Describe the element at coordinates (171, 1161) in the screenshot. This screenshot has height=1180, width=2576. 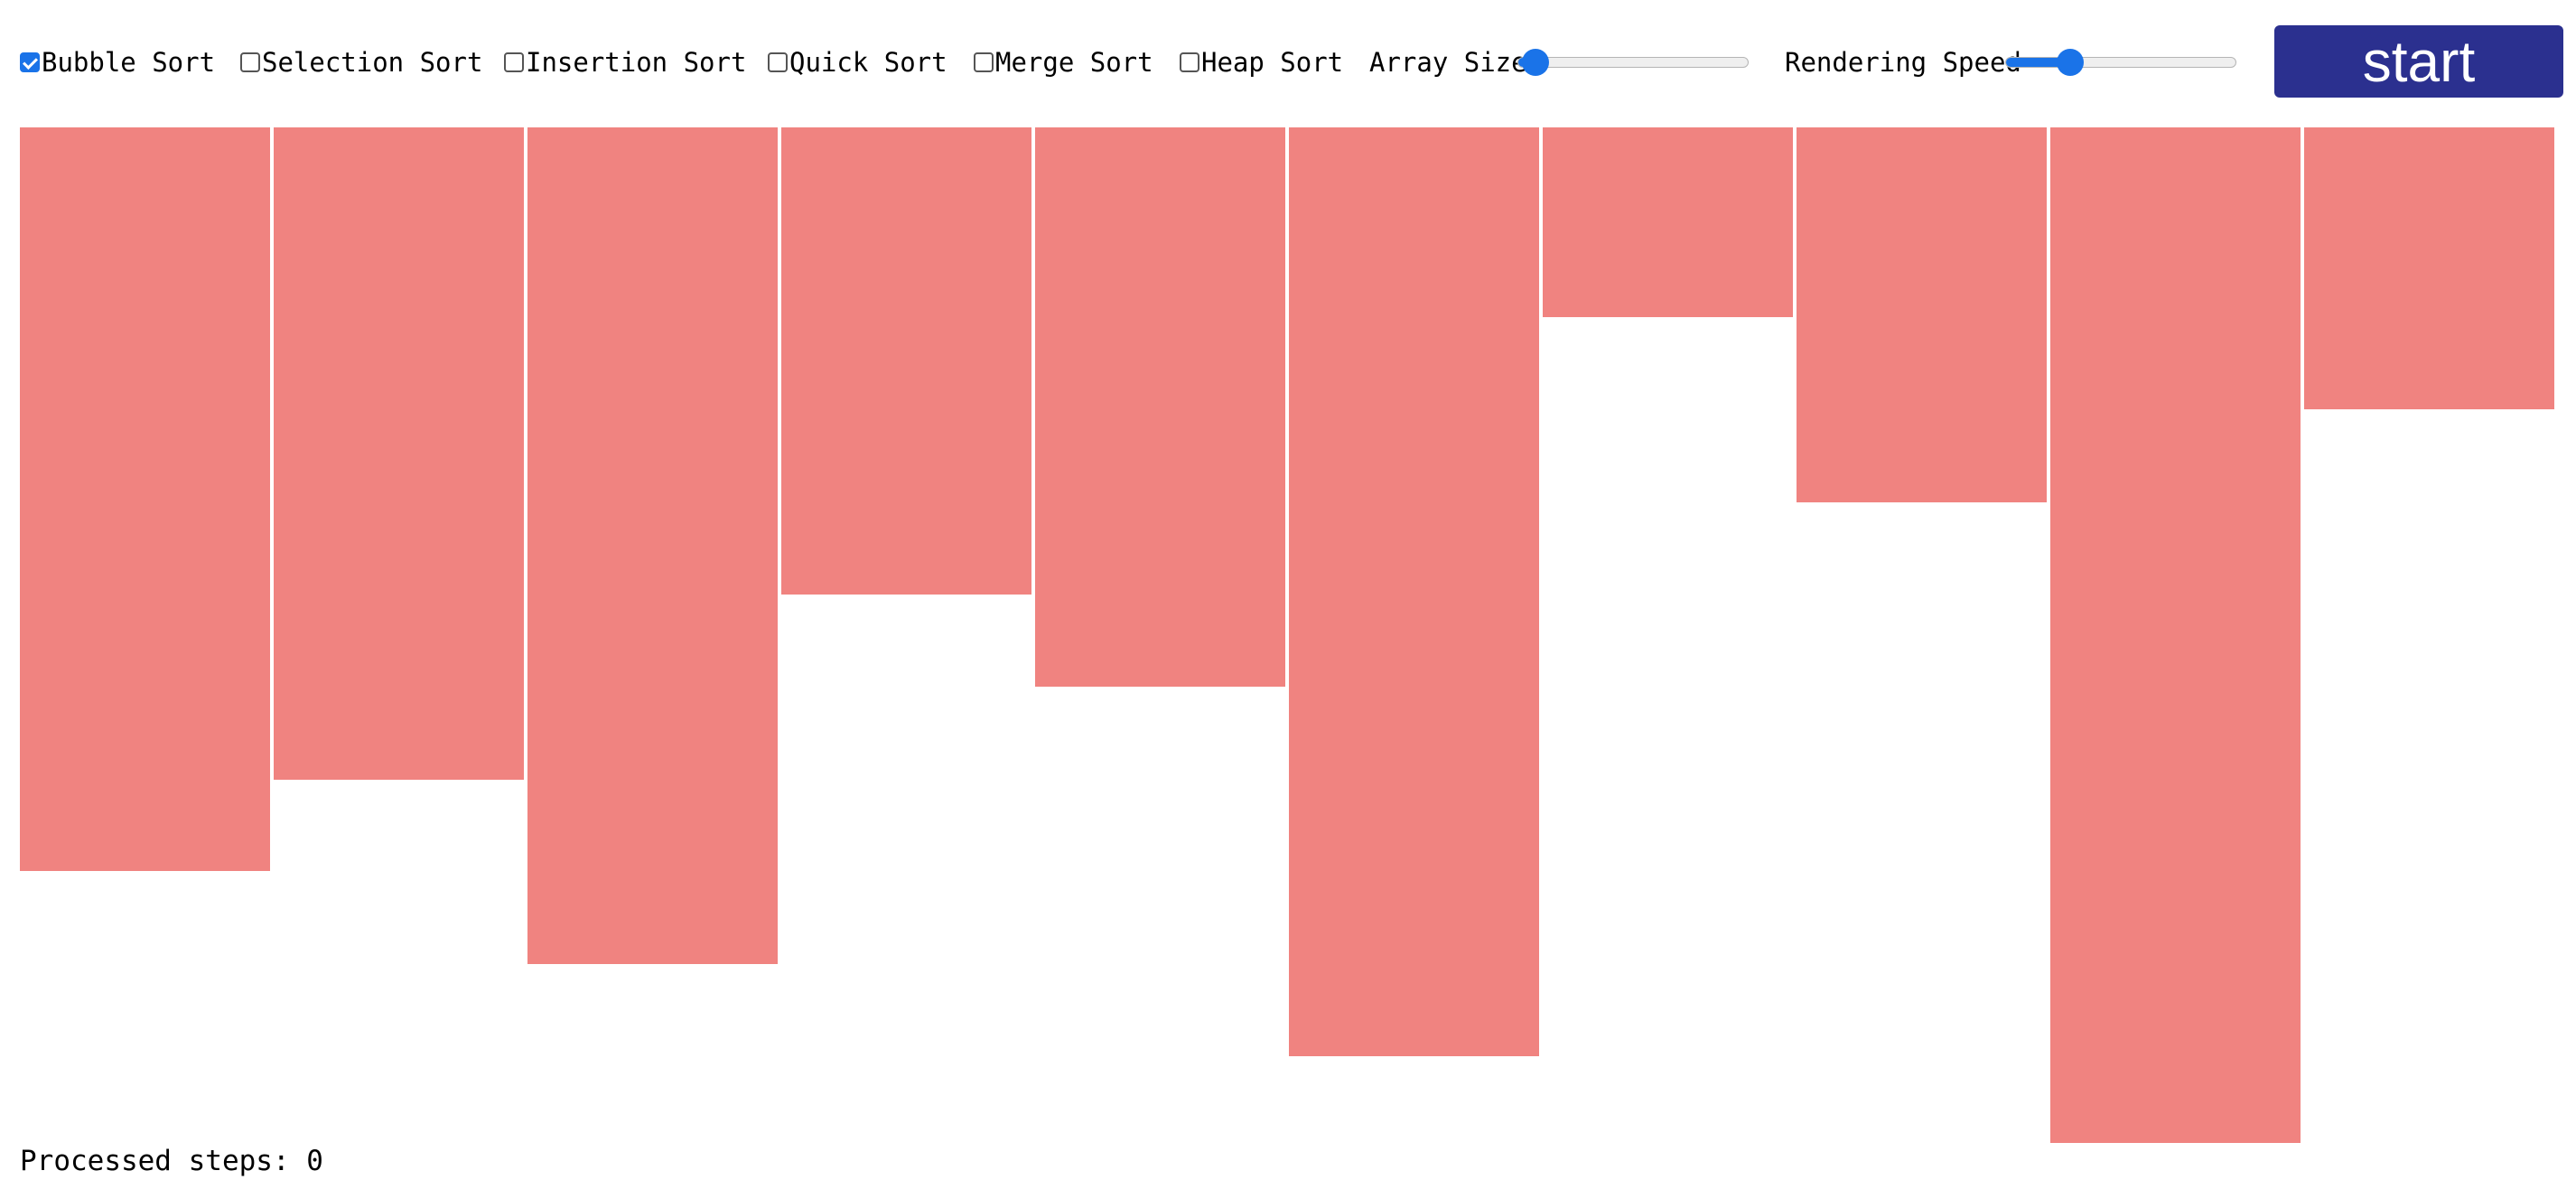
I see `processed-steps-status: Processed steps: 0` at that location.